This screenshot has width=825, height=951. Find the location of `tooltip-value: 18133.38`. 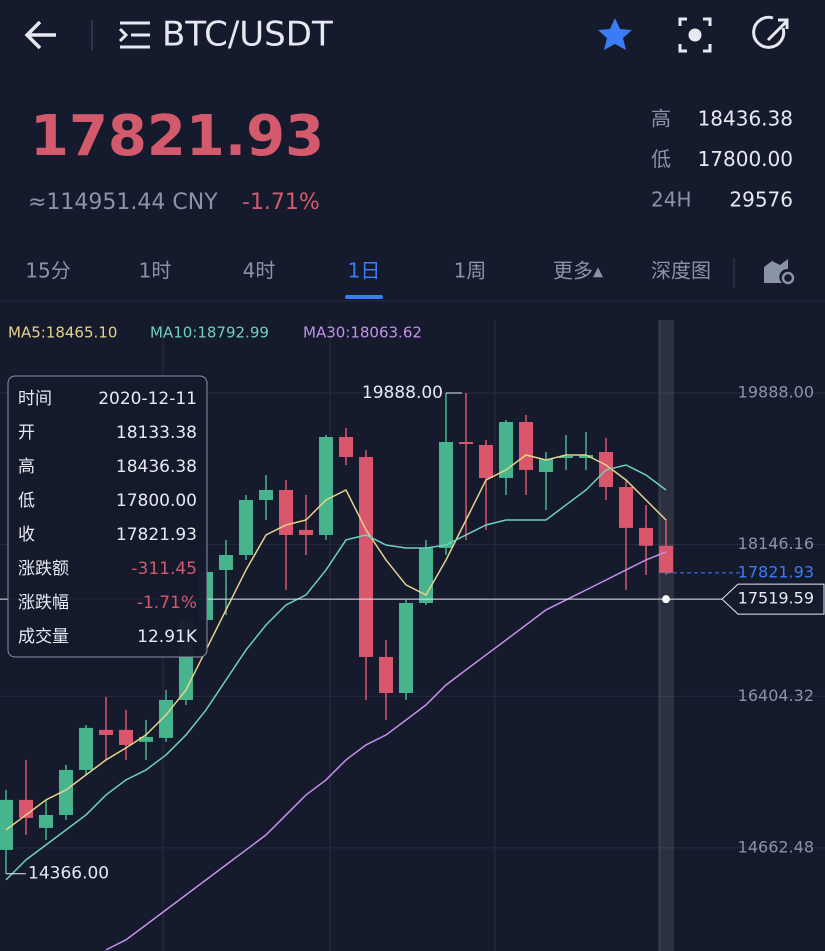

tooltip-value: 18133.38 is located at coordinates (156, 433).